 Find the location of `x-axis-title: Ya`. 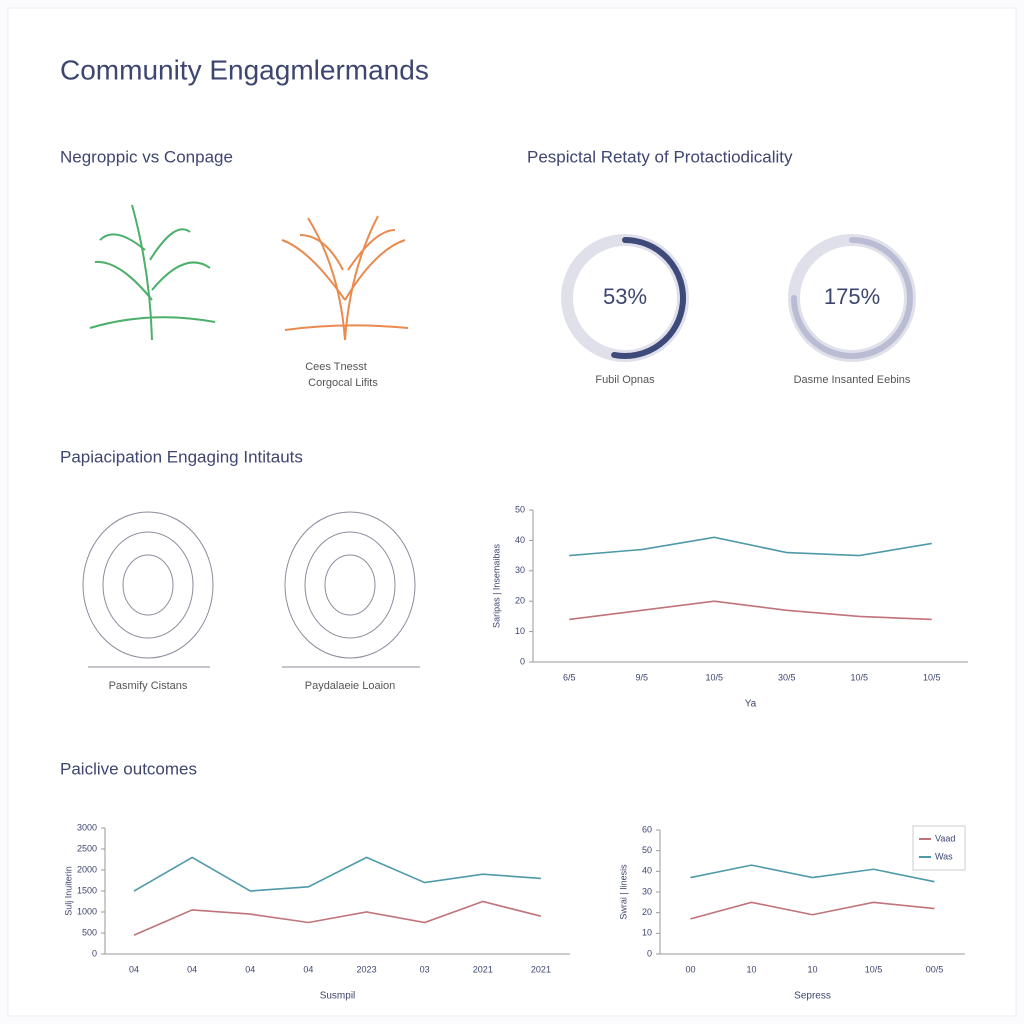

x-axis-title: Ya is located at coordinates (751, 704).